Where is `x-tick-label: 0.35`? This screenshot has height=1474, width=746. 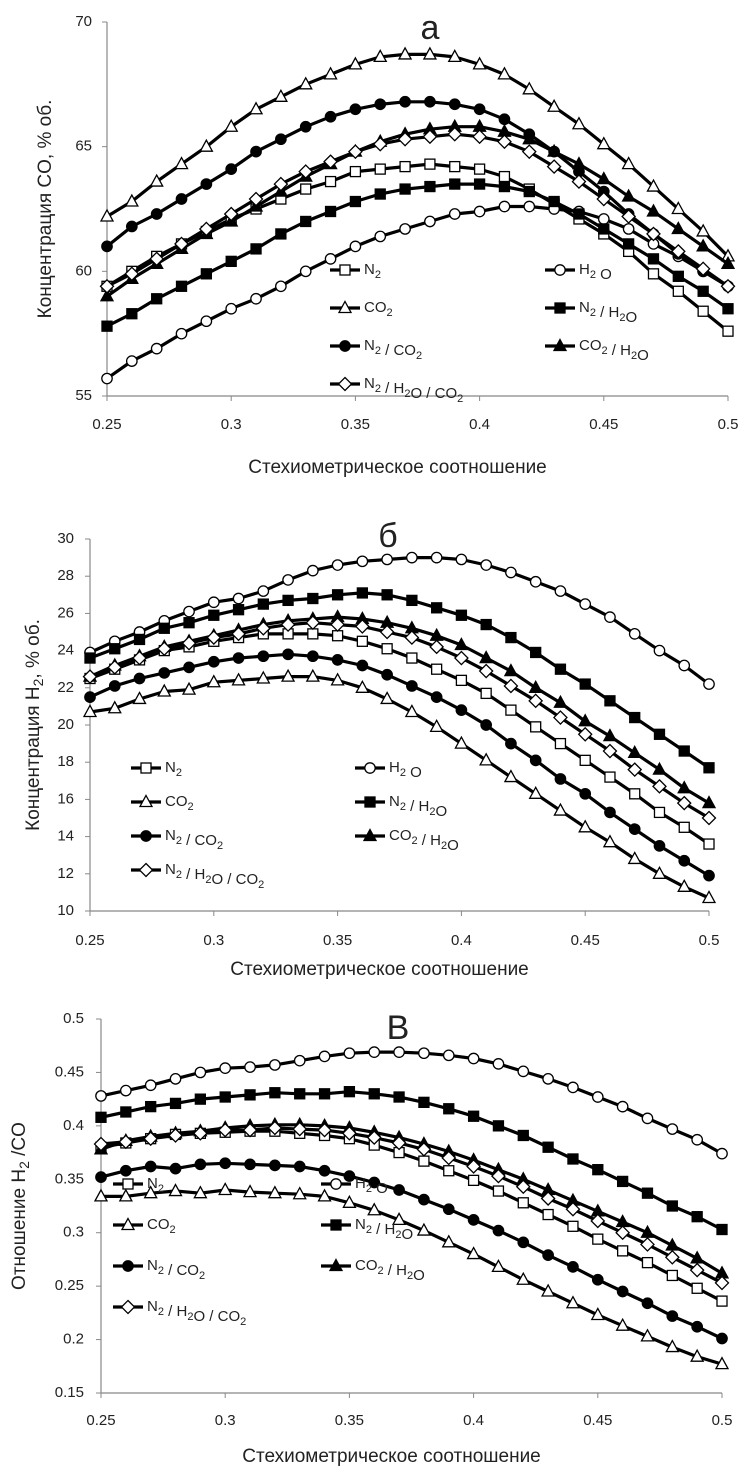 x-tick-label: 0.35 is located at coordinates (337, 940).